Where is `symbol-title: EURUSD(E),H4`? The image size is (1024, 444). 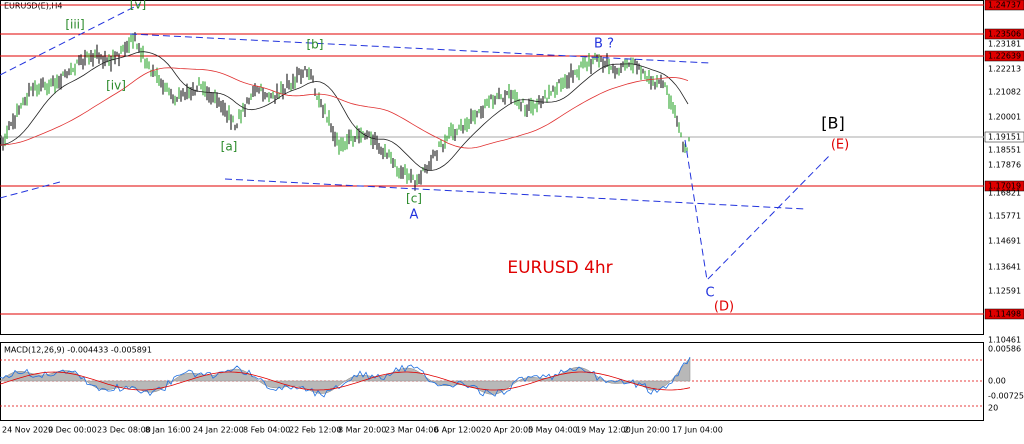 symbol-title: EURUSD(E),H4 is located at coordinates (33, 6).